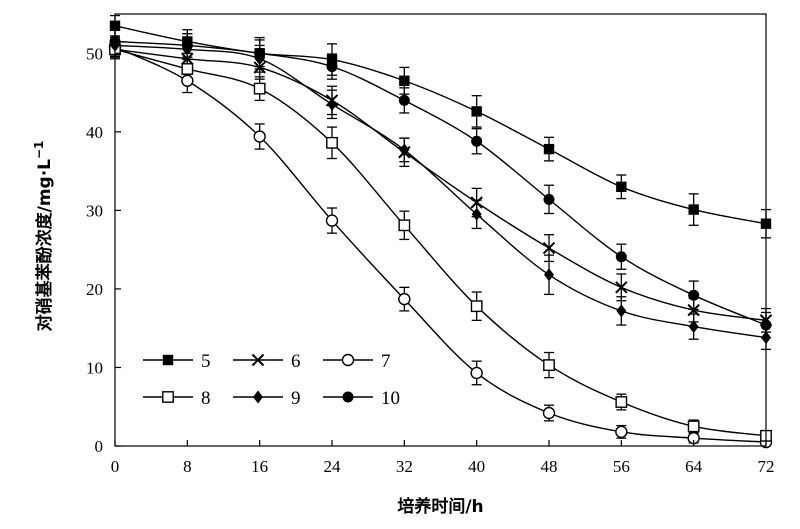 The width and height of the screenshot is (800, 529). Describe the element at coordinates (94, 289) in the screenshot. I see `y-tick-label: 20` at that location.